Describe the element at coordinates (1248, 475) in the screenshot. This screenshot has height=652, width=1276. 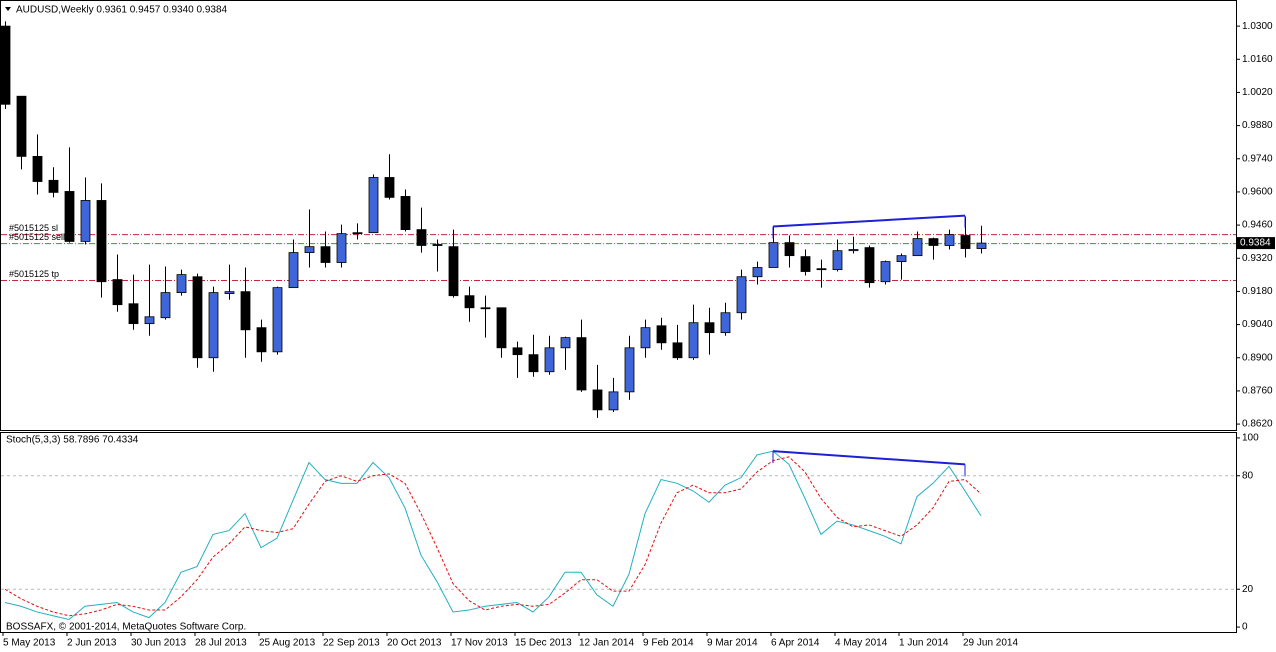
I see `y-tick-label: 80` at that location.